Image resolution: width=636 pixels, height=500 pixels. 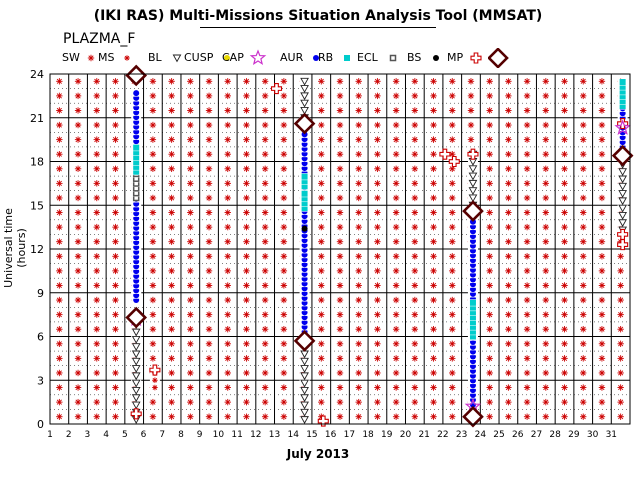 I want to click on legend-symbol, so click(x=498, y=58).